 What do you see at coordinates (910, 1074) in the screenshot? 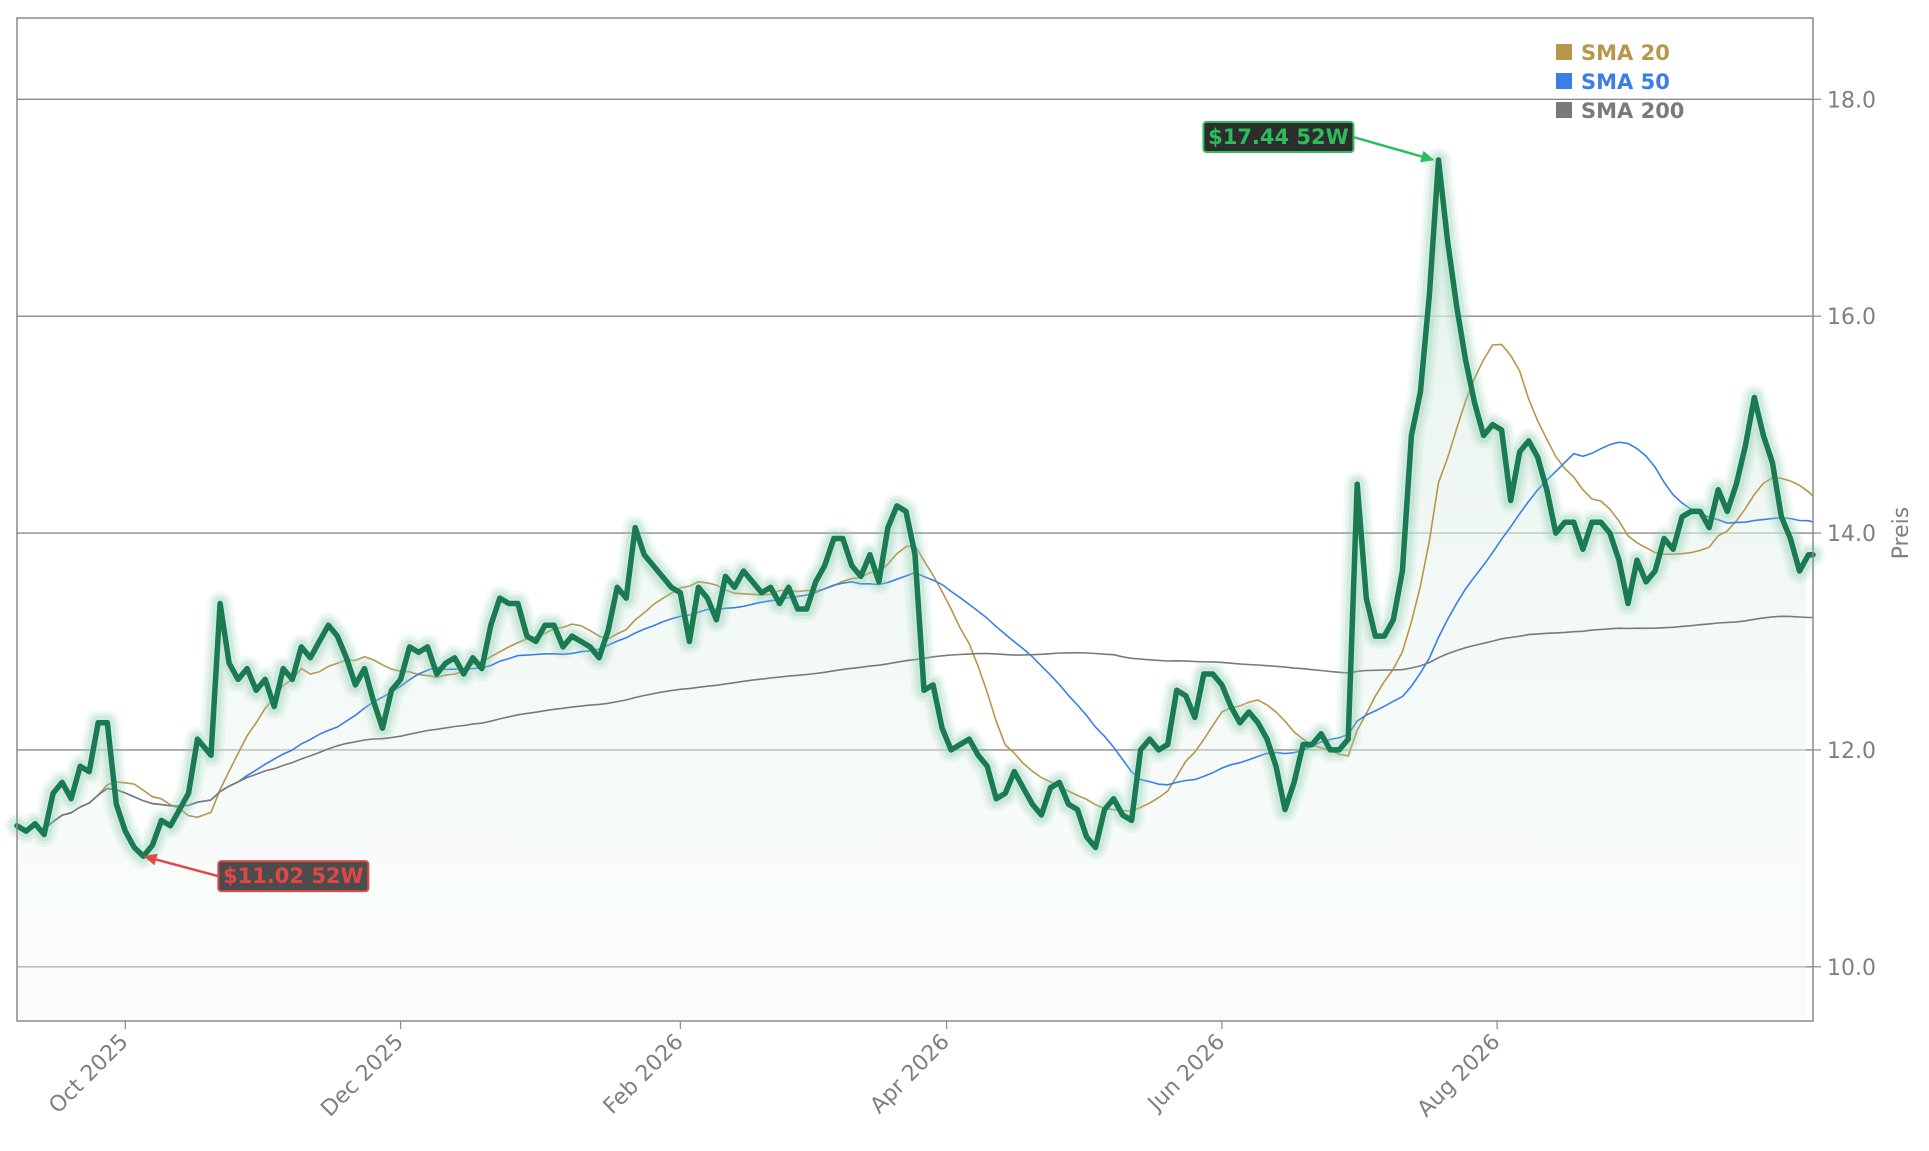
I see `x-tick-label: Apr 2026` at bounding box center [910, 1074].